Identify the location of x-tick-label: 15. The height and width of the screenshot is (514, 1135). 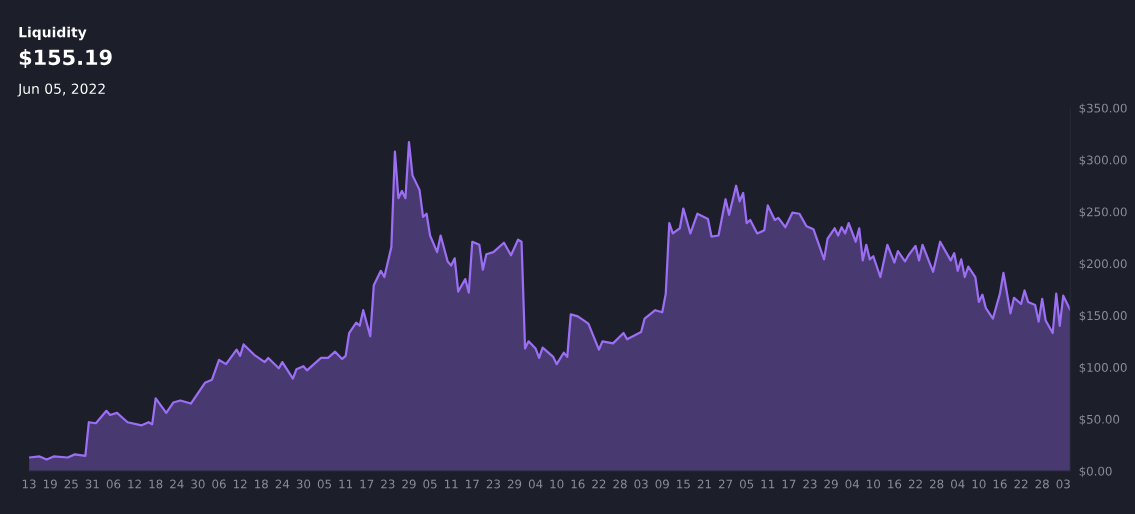
(683, 484).